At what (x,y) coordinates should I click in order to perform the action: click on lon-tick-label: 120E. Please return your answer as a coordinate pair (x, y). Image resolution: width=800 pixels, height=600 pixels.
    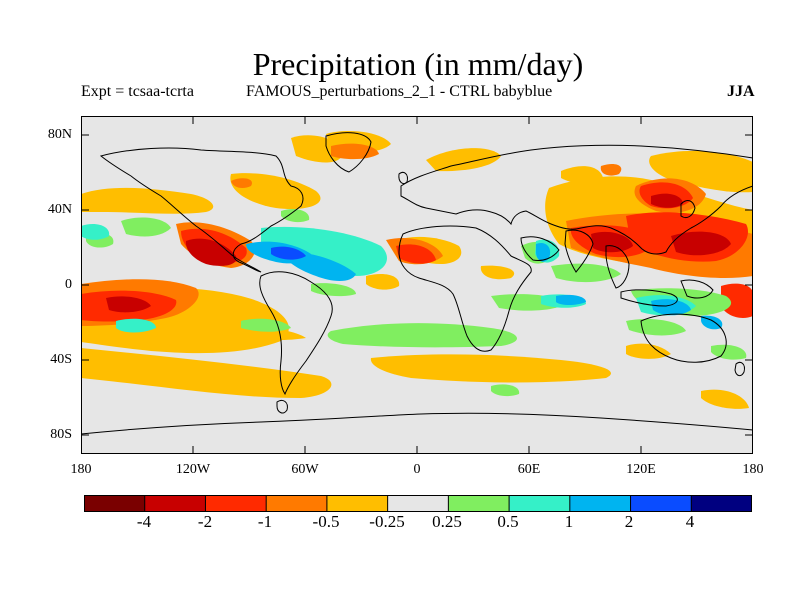
    Looking at the image, I should click on (641, 469).